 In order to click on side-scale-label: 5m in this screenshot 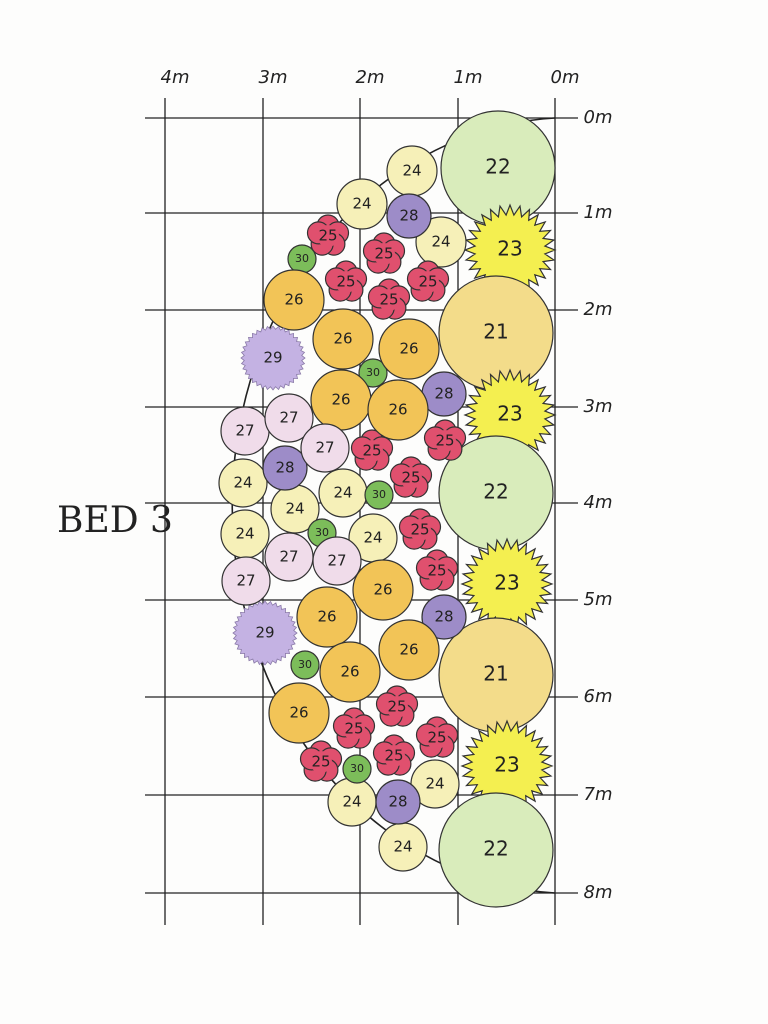, I will do `click(598, 599)`.